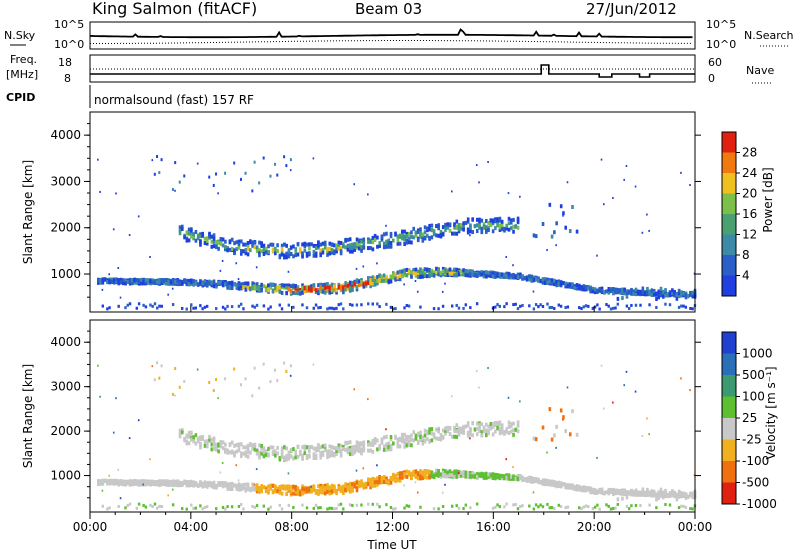 The height and width of the screenshot is (554, 800). Describe the element at coordinates (392, 71) in the screenshot. I see `freq-trace` at that location.